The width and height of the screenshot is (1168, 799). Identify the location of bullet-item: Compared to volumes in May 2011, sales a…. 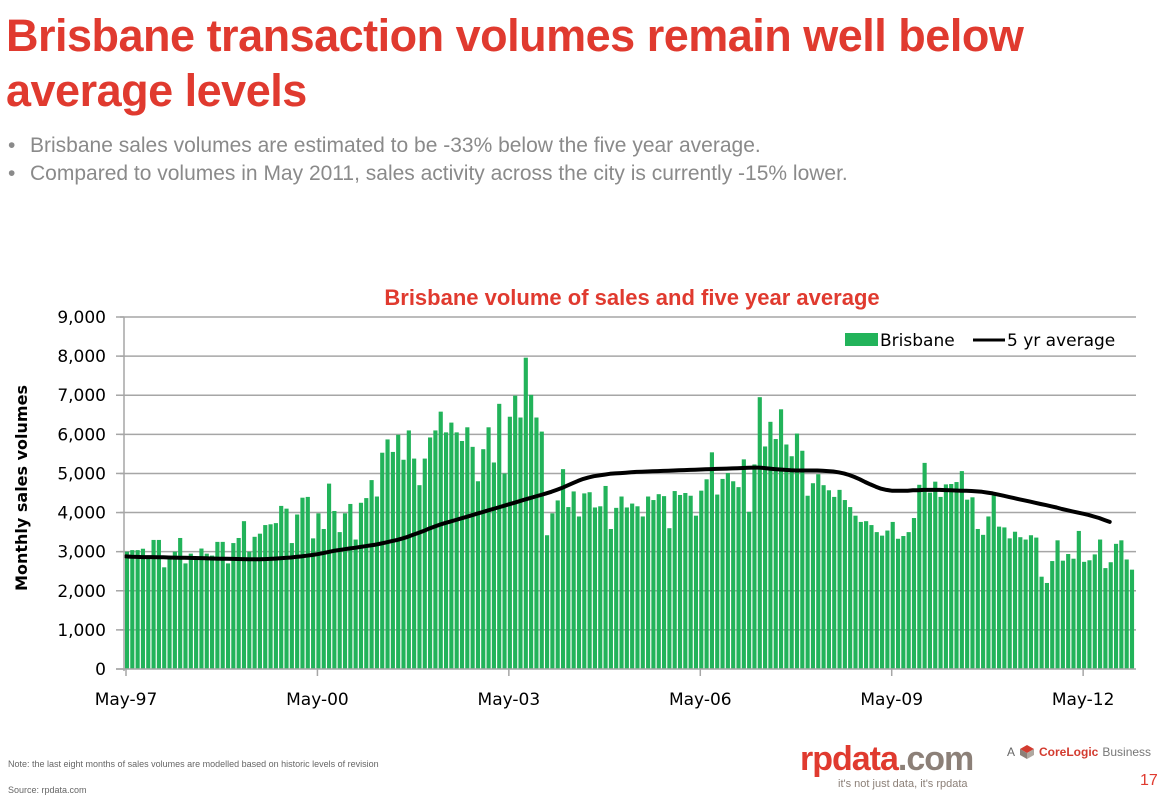
(428, 174).